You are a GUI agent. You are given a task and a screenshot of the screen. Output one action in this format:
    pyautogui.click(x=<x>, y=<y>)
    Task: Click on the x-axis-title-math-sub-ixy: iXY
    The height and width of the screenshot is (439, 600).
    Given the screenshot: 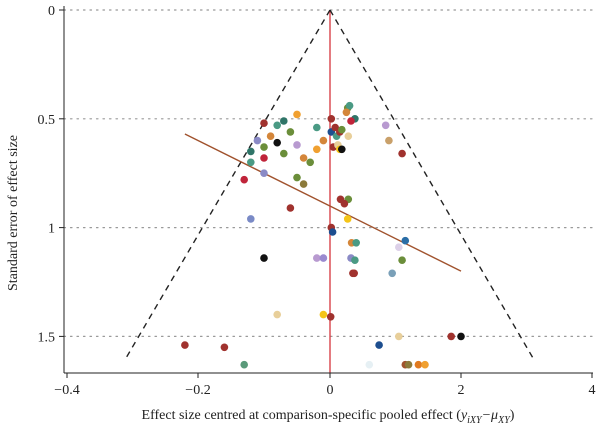 What is the action you would take?
    pyautogui.click(x=475, y=420)
    